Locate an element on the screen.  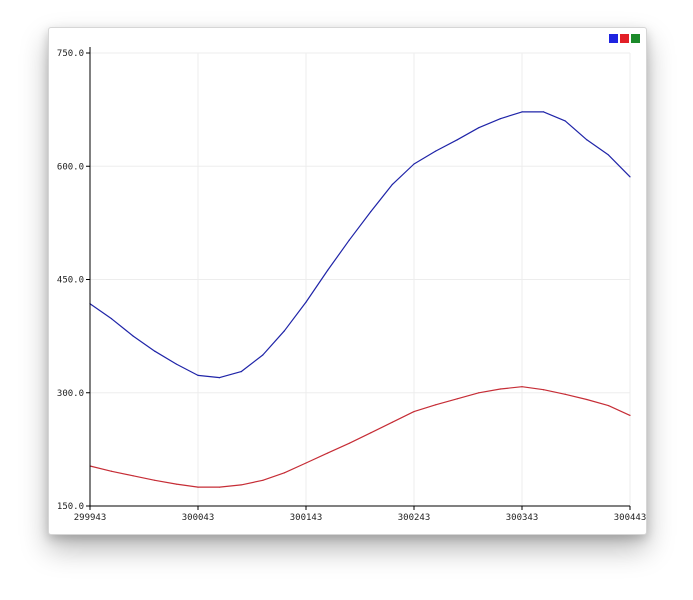
y-tick-label: 150.0 is located at coordinates (70, 507).